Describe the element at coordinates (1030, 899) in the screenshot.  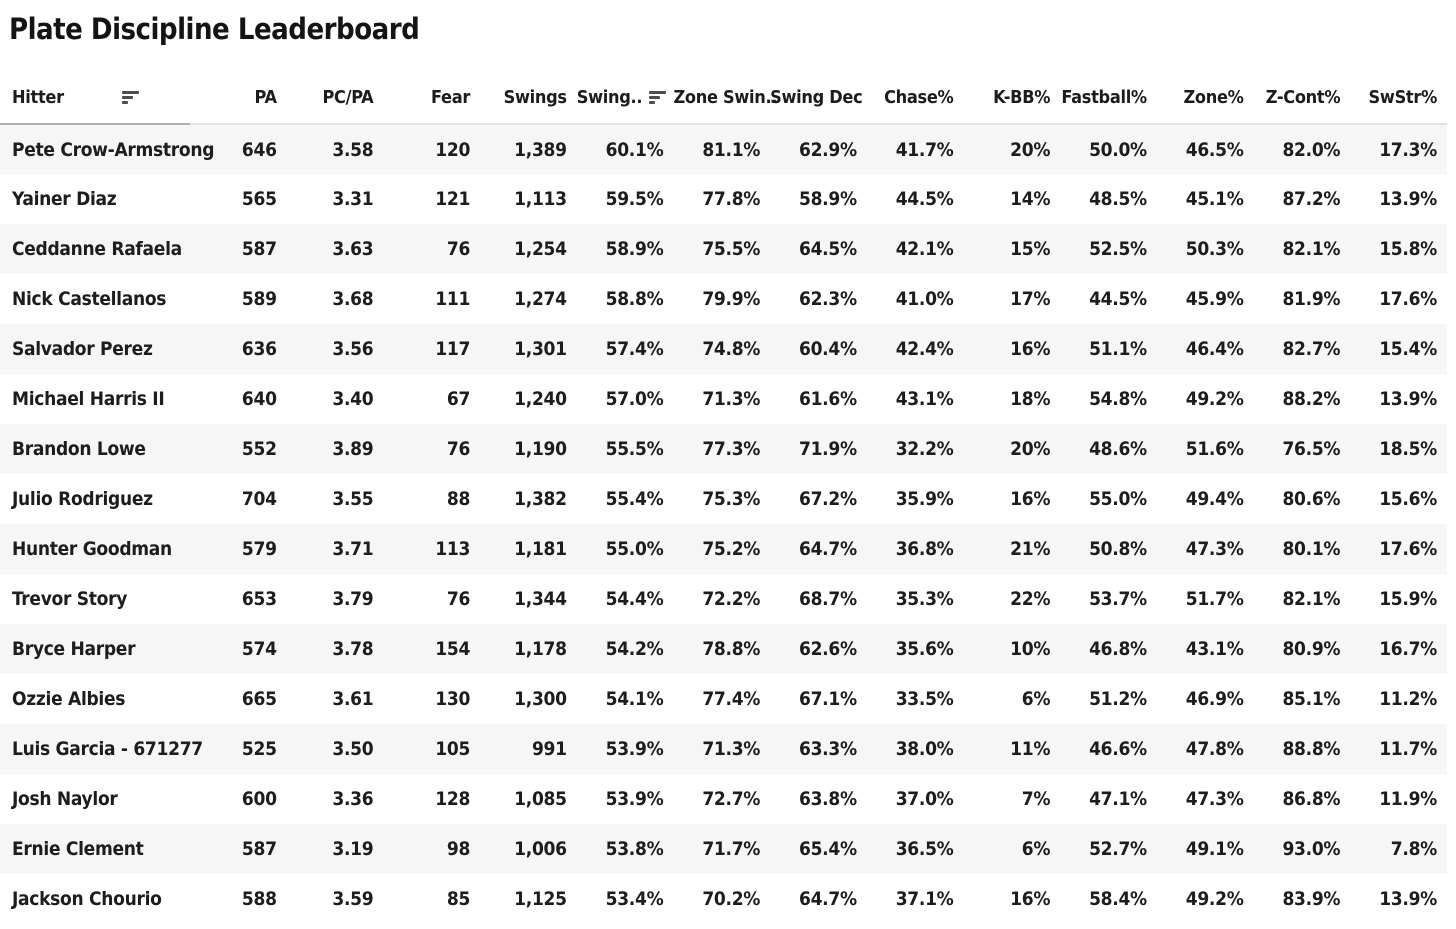
I see `stat-cell-k-bb-pct: 16%` at that location.